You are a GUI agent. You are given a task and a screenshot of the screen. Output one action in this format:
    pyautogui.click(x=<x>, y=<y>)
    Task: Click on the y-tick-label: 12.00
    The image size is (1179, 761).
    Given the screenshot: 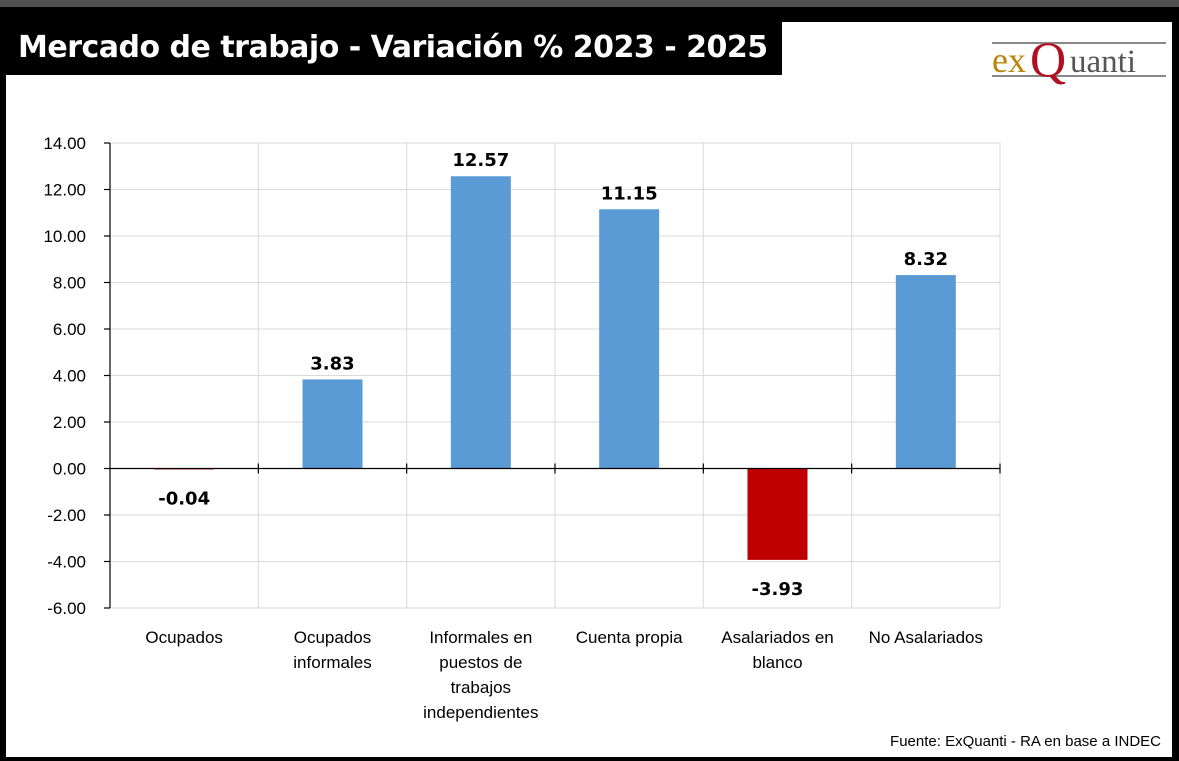 What is the action you would take?
    pyautogui.click(x=64, y=190)
    